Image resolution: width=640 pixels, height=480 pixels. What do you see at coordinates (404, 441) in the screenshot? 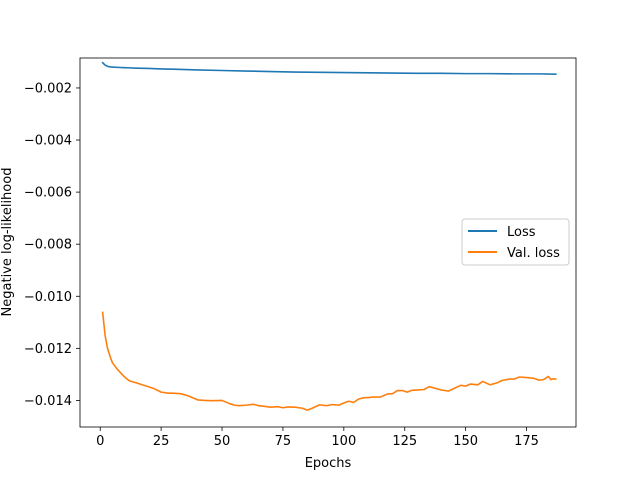
I see `x-tick-label: 125` at bounding box center [404, 441].